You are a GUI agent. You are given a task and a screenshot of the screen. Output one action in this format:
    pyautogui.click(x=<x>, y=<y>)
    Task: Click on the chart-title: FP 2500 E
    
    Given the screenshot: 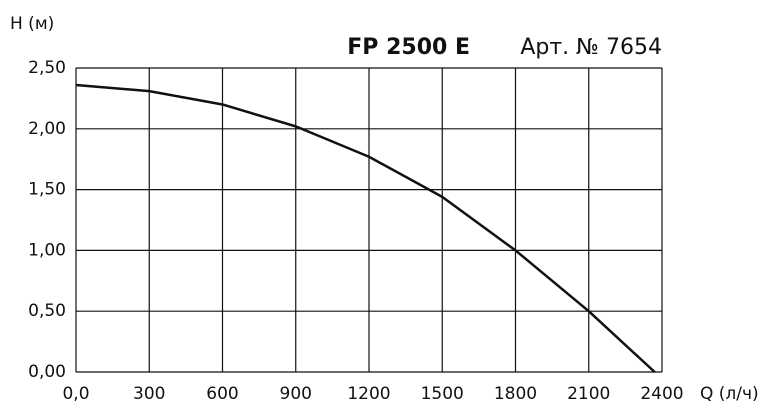 What is the action you would take?
    pyautogui.click(x=408, y=47)
    